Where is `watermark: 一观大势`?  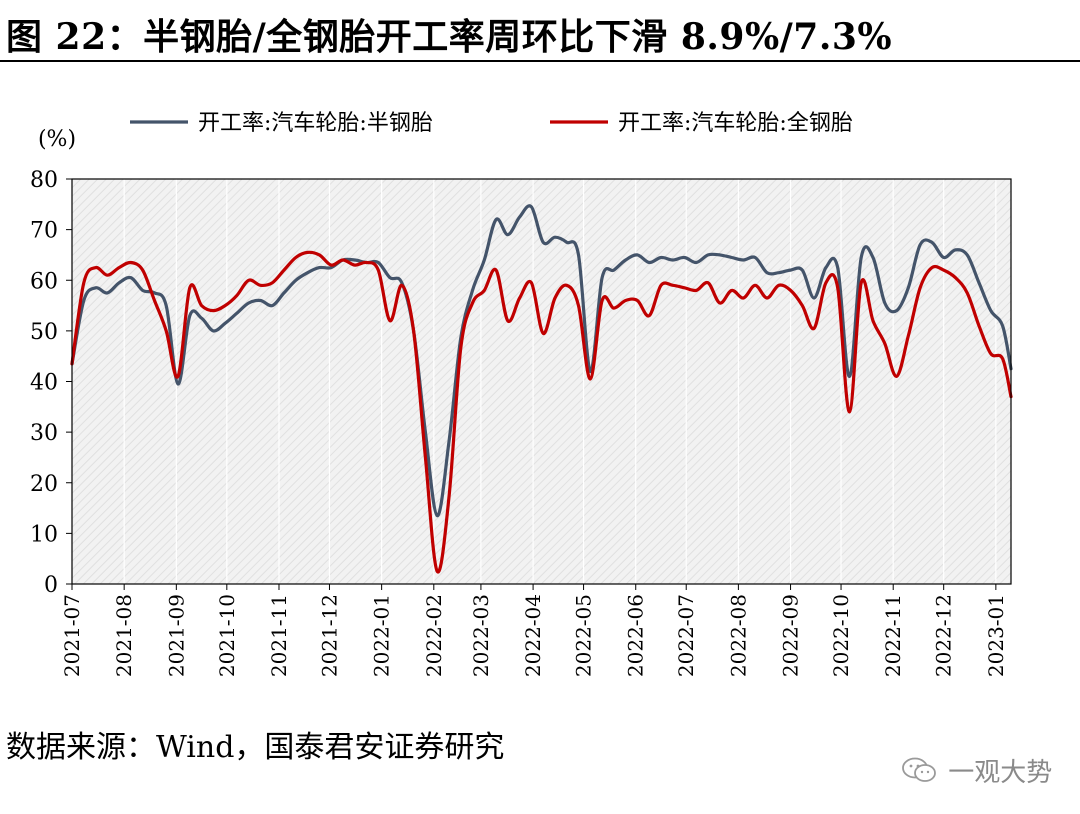 watermark: 一观大势 is located at coordinates (977, 771).